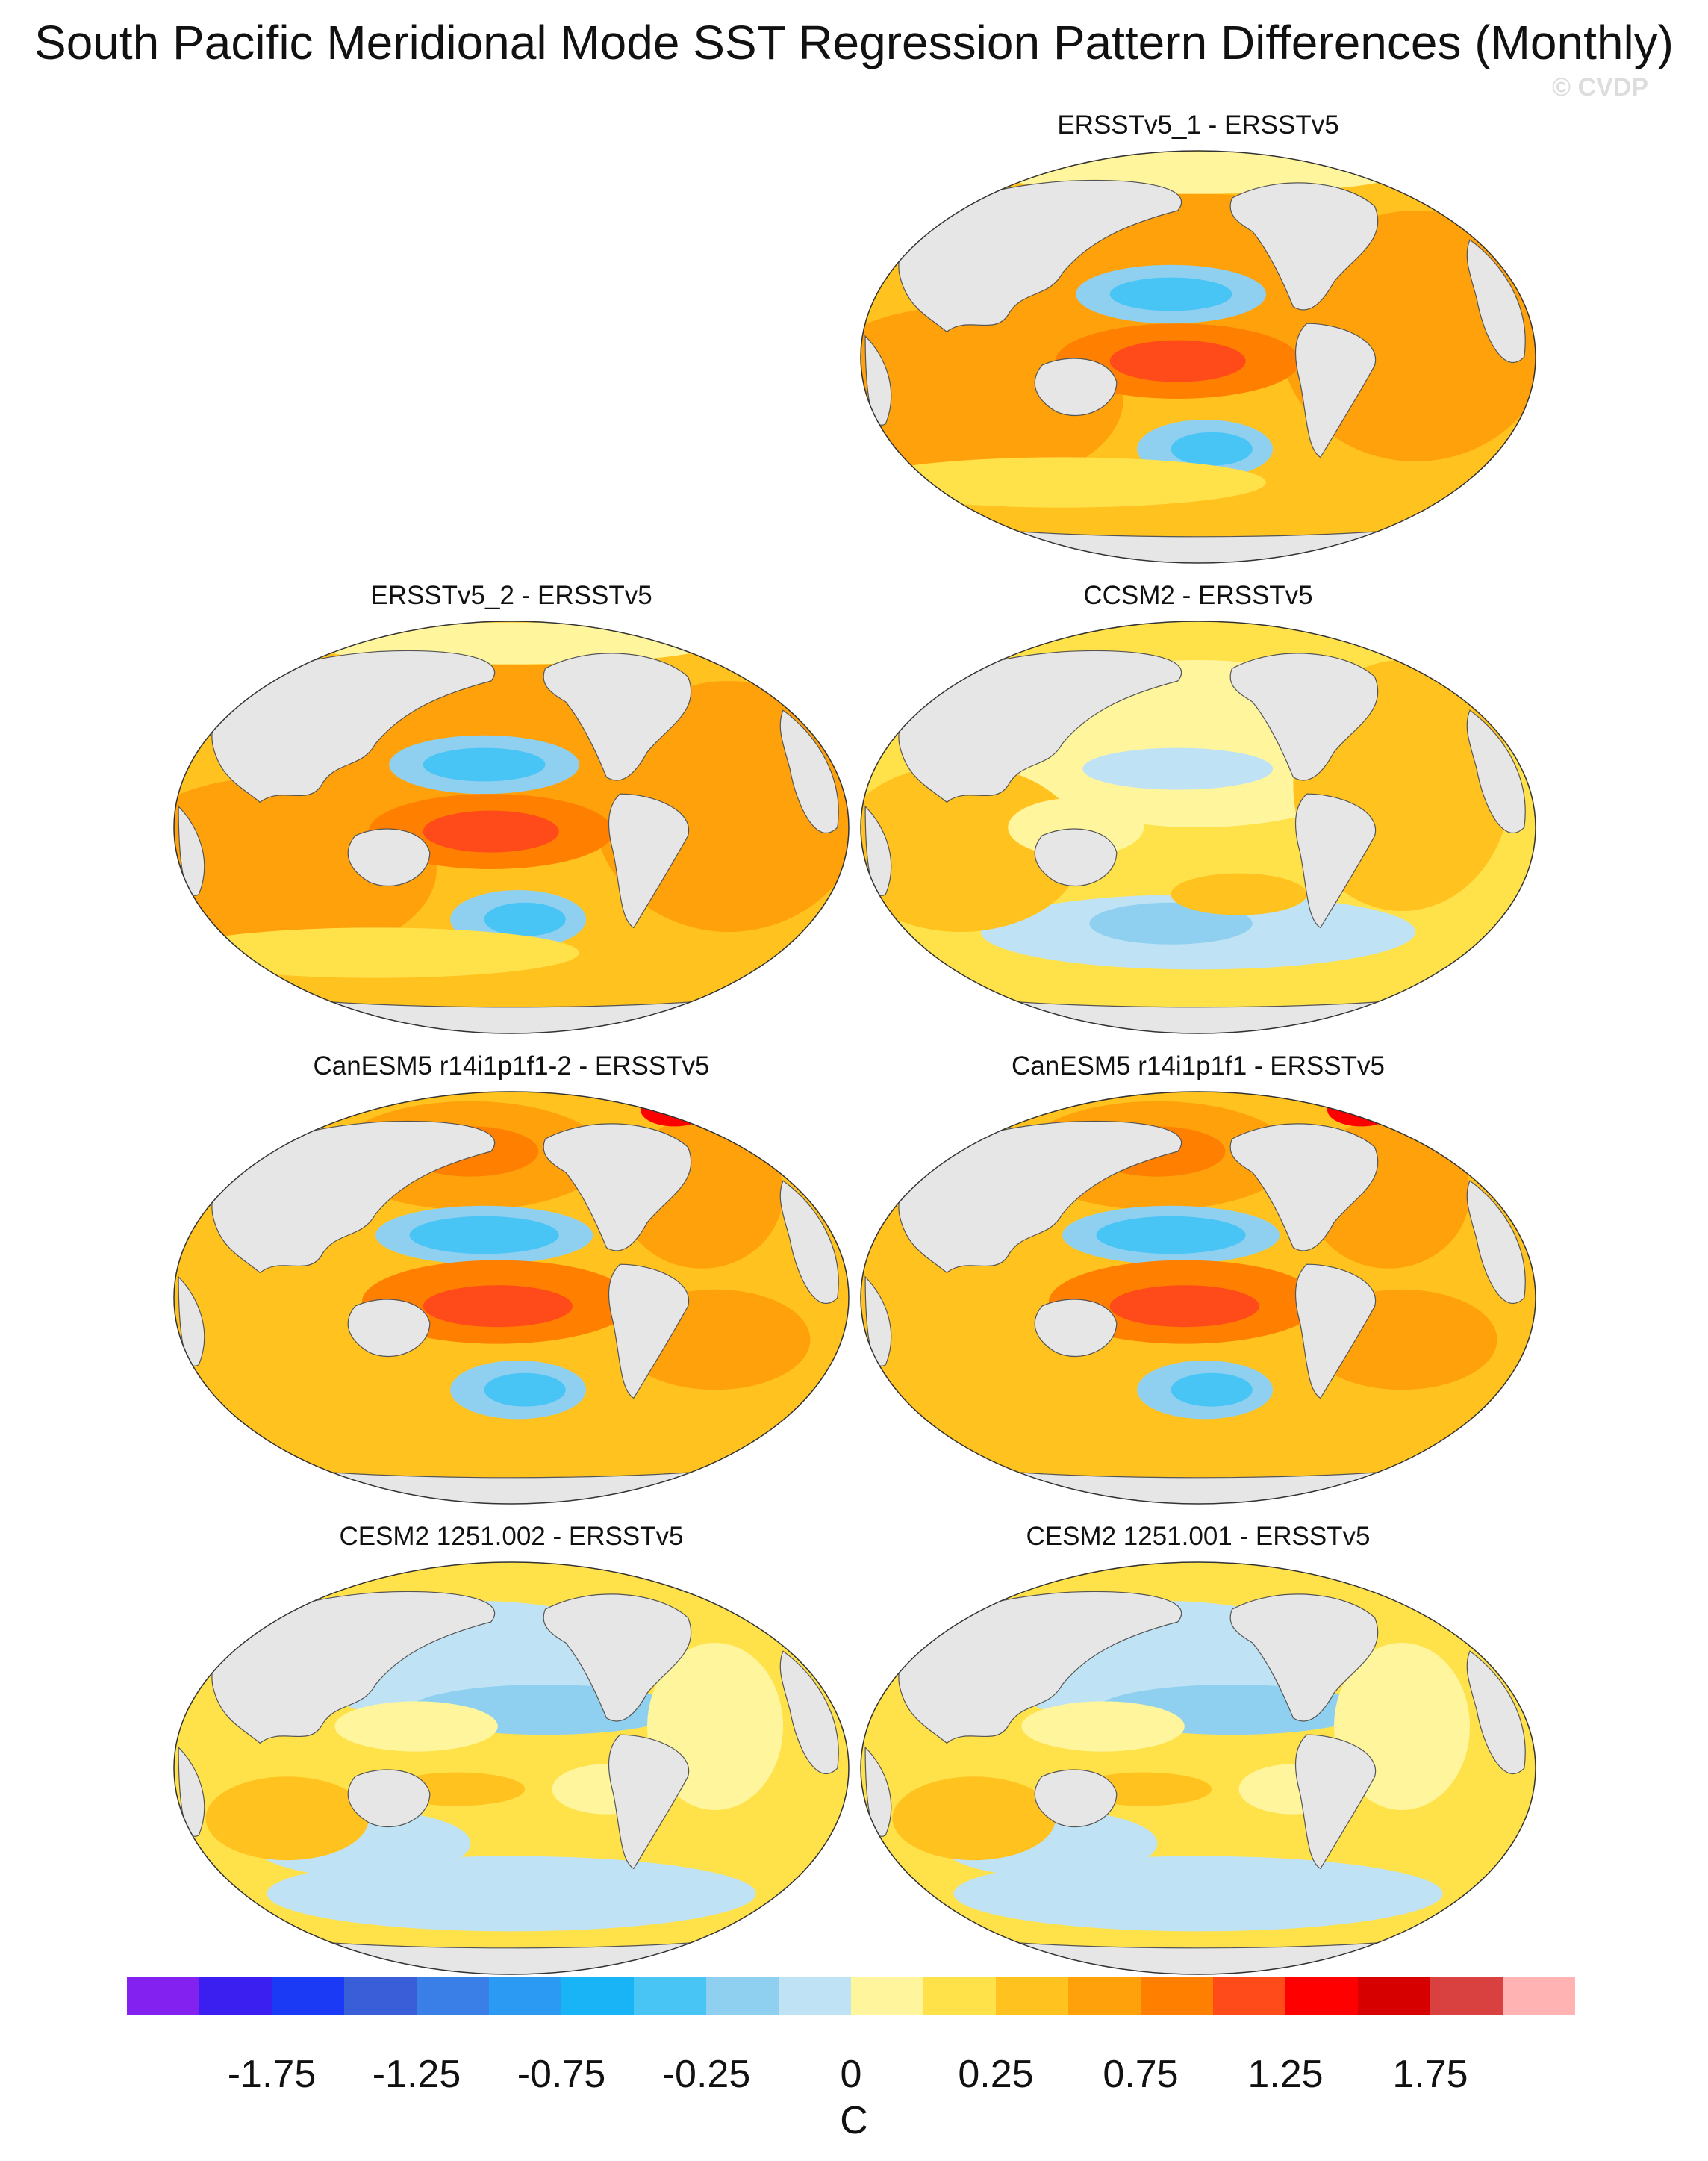 This screenshot has height=2161, width=1708. I want to click on map-panel-cesm2-002: CESM2 1251.002 - ERSSTv5, so click(511, 1750).